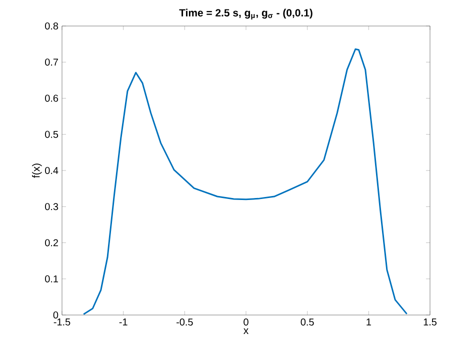 Image resolution: width=474 pixels, height=355 pixels. I want to click on x-tick-label: 0.5, so click(307, 322).